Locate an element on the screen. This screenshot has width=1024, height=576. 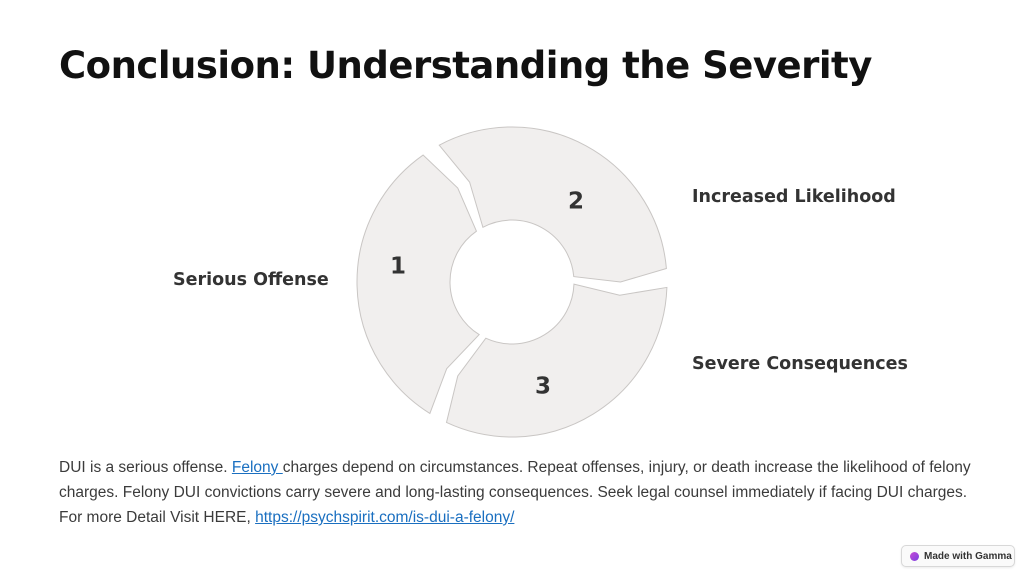
slide-title: Conclusion: Understanding the Severity is located at coordinates (465, 65).